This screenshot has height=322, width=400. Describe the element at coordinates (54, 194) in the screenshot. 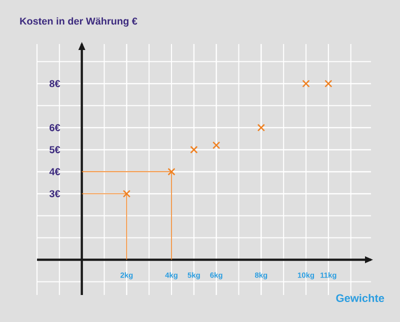

I see `y-tick-label: 3€` at that location.